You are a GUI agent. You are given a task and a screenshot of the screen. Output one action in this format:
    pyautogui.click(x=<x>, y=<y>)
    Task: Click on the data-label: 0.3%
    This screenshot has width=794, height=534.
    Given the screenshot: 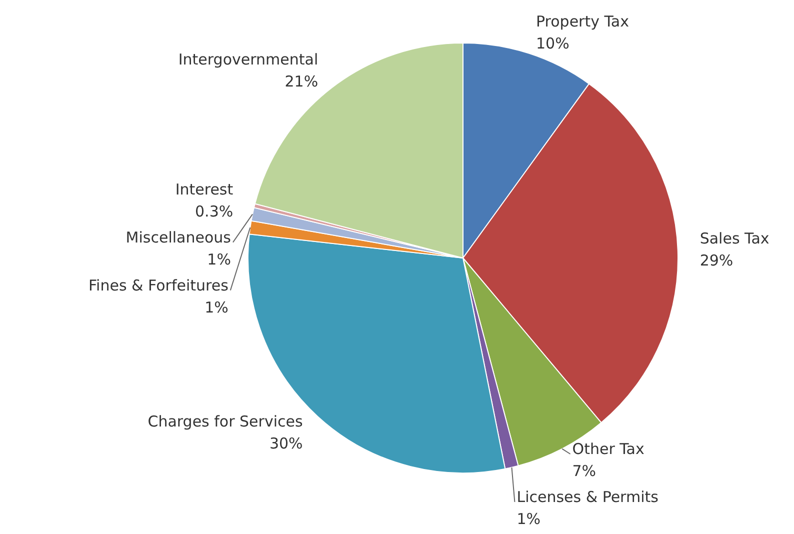 What is the action you would take?
    pyautogui.click(x=214, y=211)
    